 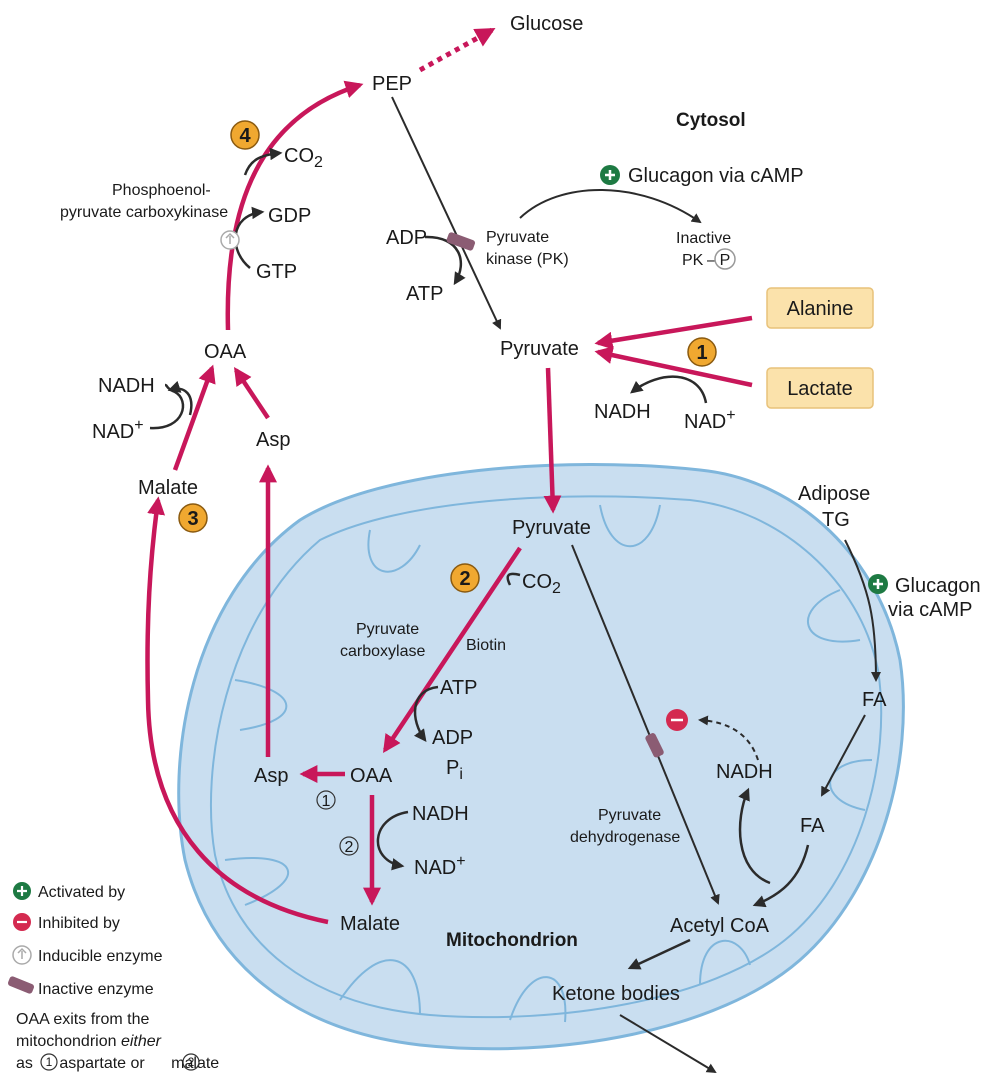 I want to click on gtp-label: GTP, so click(x=276, y=272).